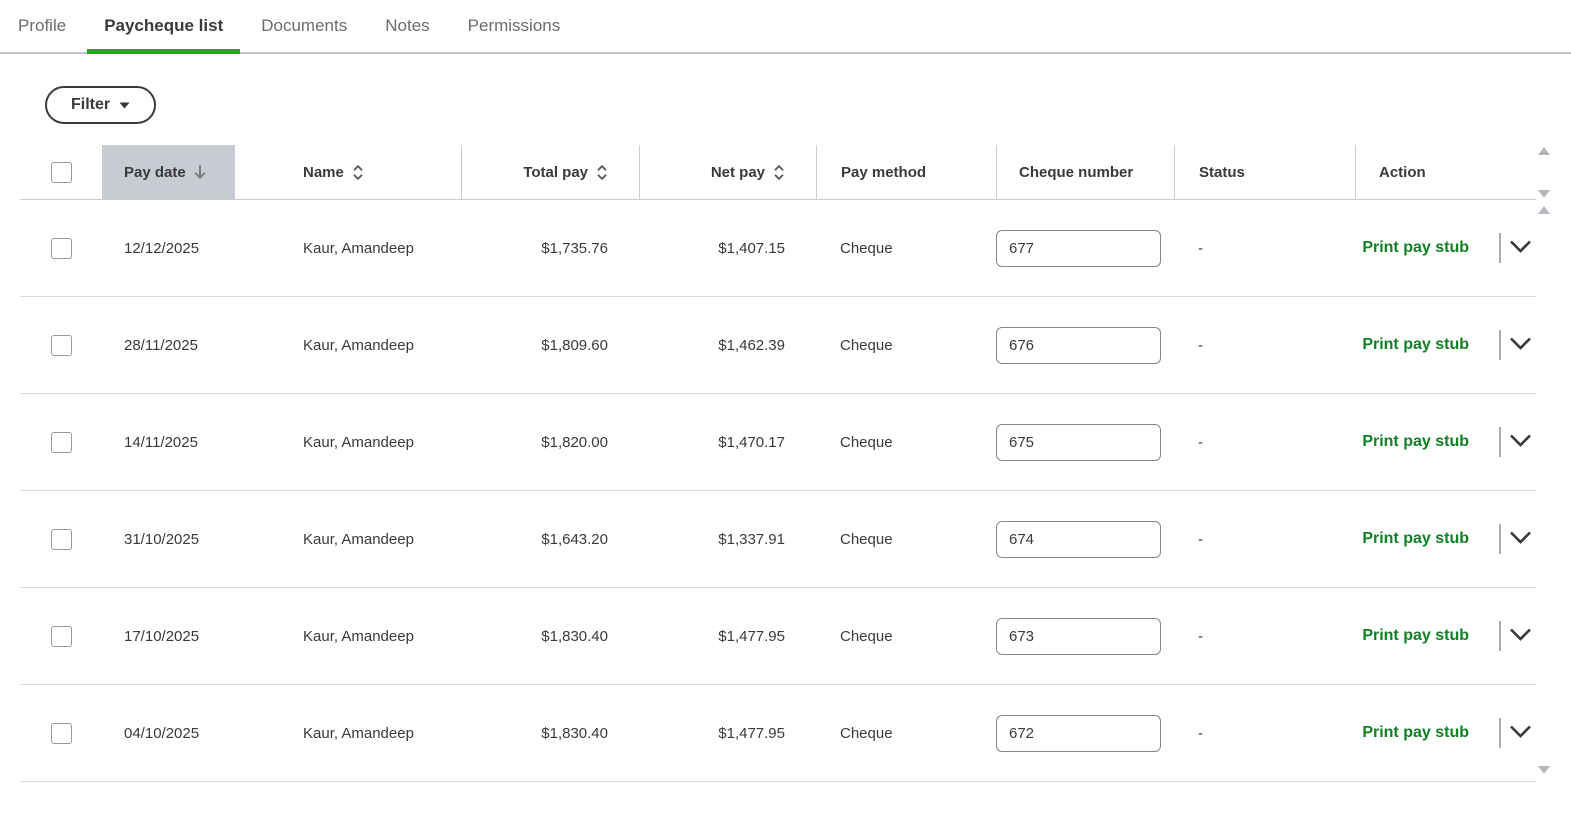  What do you see at coordinates (407, 25) in the screenshot?
I see `tab-notes: Notes` at bounding box center [407, 25].